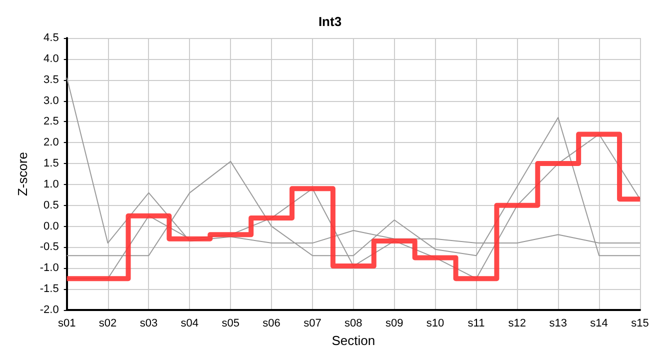  I want to click on y-tick-label: 3.5, so click(51, 80).